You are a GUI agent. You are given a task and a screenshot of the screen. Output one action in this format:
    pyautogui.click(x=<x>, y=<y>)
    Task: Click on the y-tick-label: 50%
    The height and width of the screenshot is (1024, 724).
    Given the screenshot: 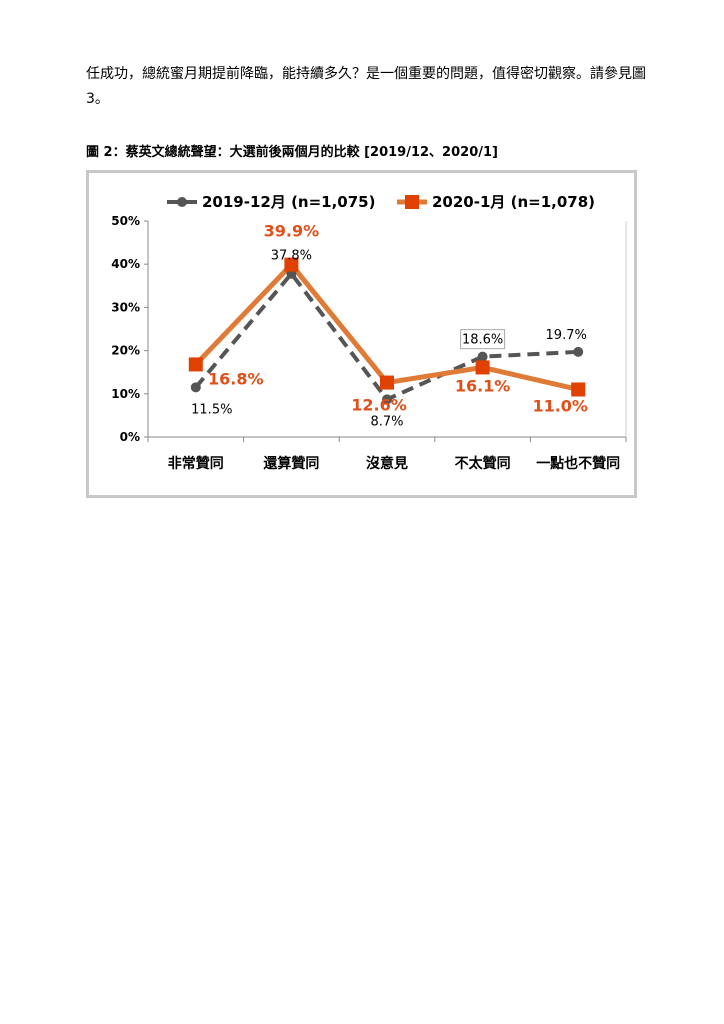 What is the action you would take?
    pyautogui.click(x=125, y=221)
    